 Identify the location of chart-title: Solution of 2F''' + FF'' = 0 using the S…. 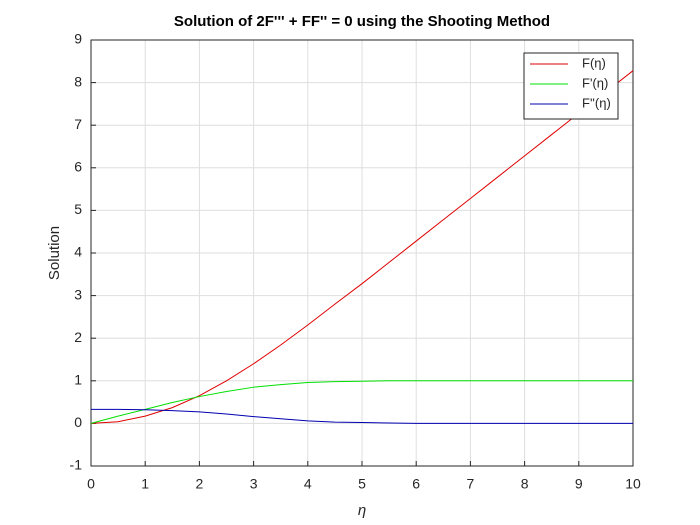
(362, 21).